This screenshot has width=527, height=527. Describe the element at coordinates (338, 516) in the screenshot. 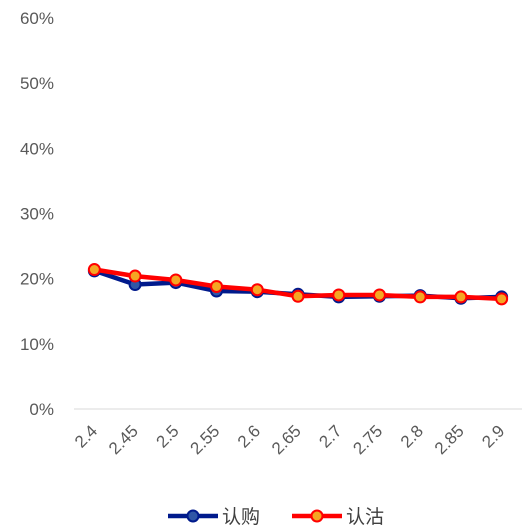

I see `legend-item: 认沽` at that location.